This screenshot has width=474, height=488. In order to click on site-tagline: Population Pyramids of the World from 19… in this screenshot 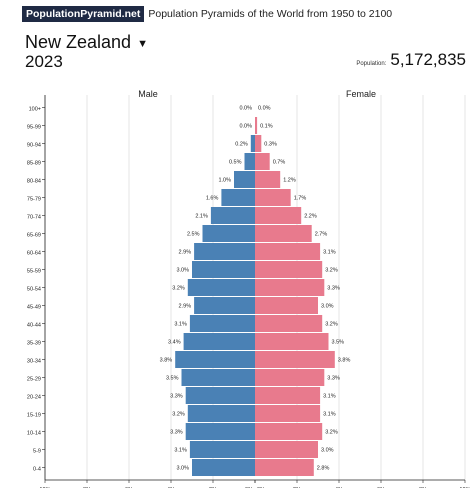, I will do `click(270, 14)`.